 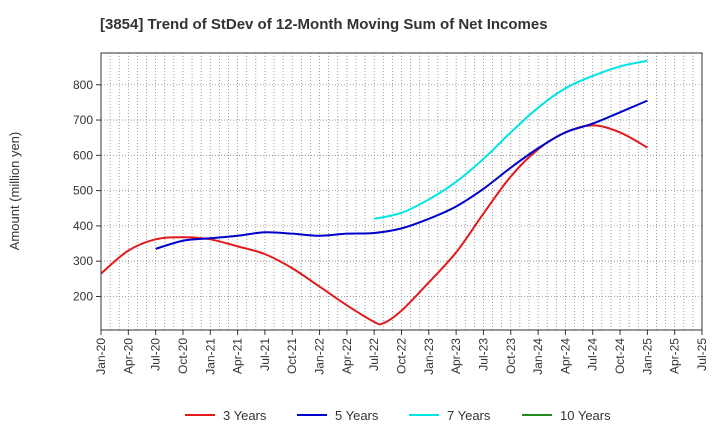 What do you see at coordinates (620, 356) in the screenshot?
I see `x-tick-label: Oct-24` at bounding box center [620, 356].